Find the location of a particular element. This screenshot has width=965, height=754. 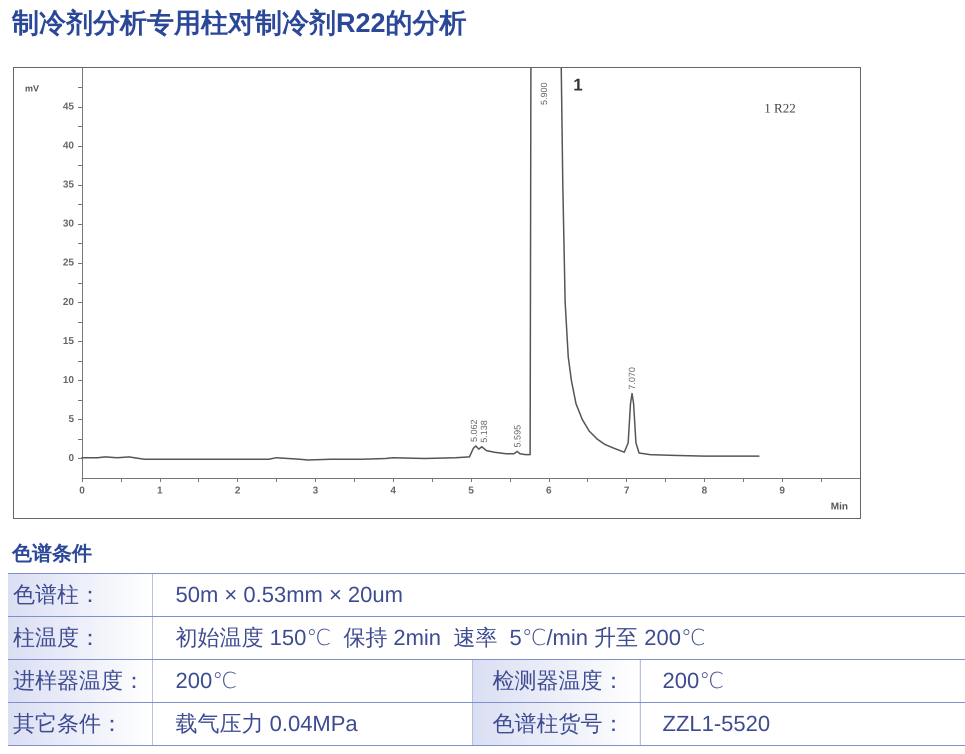

text: 色谱柱货号： is located at coordinates (556, 724).